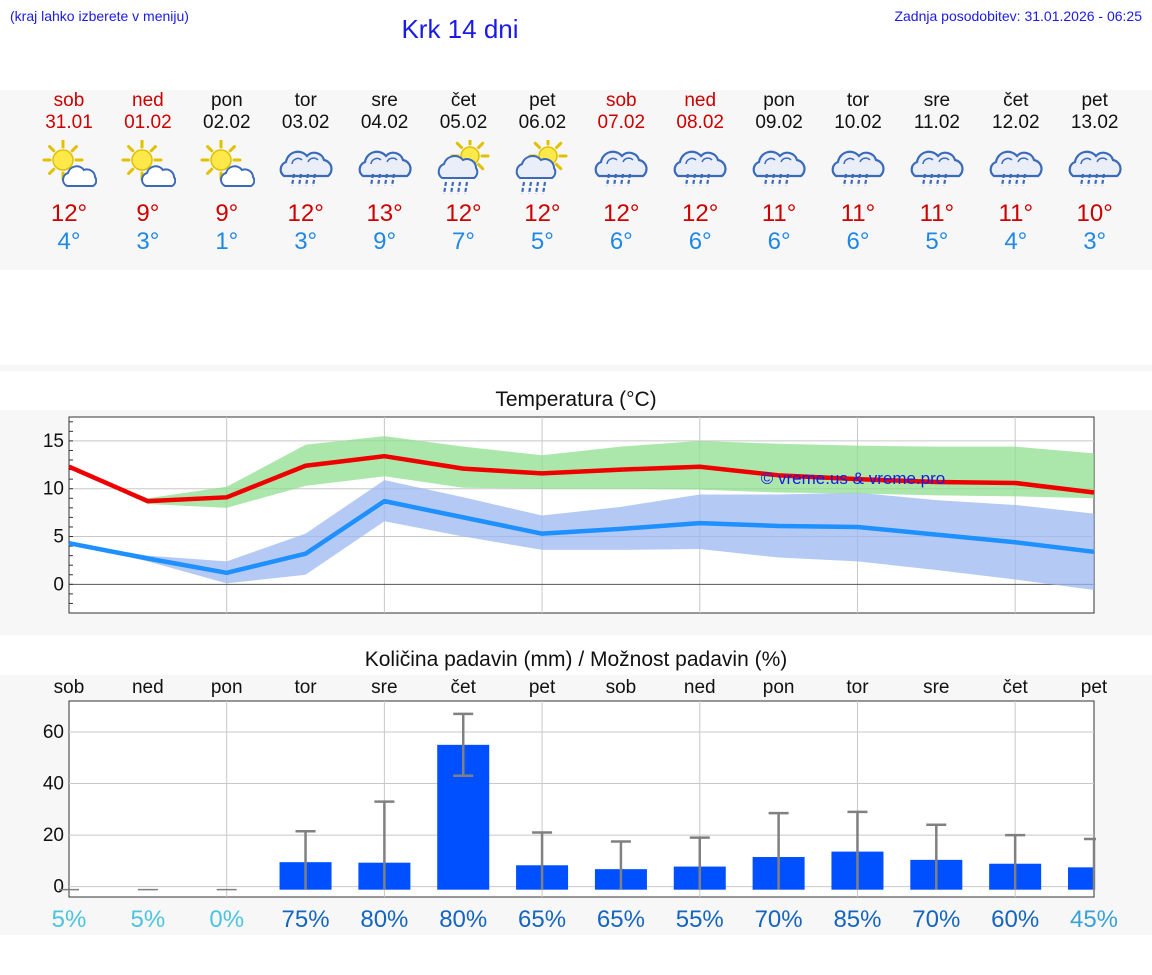 The width and height of the screenshot is (1152, 975). I want to click on temp-max: 13°, so click(384, 213).